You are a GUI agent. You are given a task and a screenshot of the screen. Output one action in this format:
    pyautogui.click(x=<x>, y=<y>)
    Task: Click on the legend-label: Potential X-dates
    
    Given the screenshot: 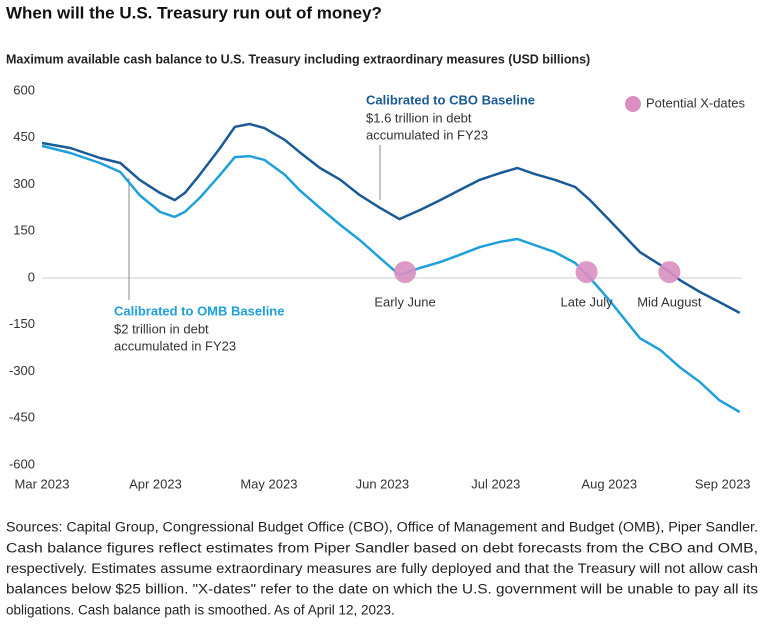 What is the action you would take?
    pyautogui.click(x=696, y=102)
    